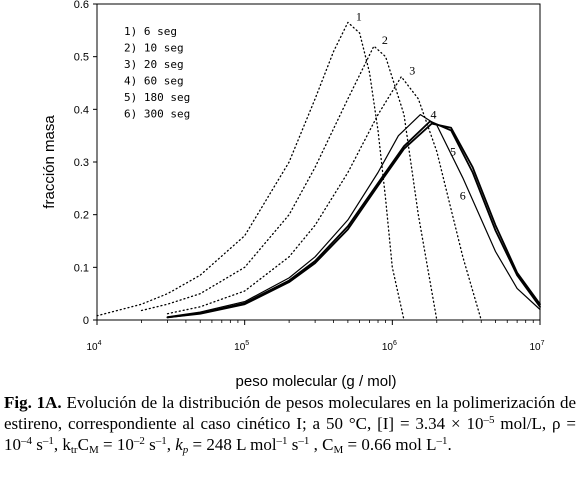 This screenshot has width=580, height=484. Describe the element at coordinates (139, 441) in the screenshot. I see `caption-sup: –2` at that location.